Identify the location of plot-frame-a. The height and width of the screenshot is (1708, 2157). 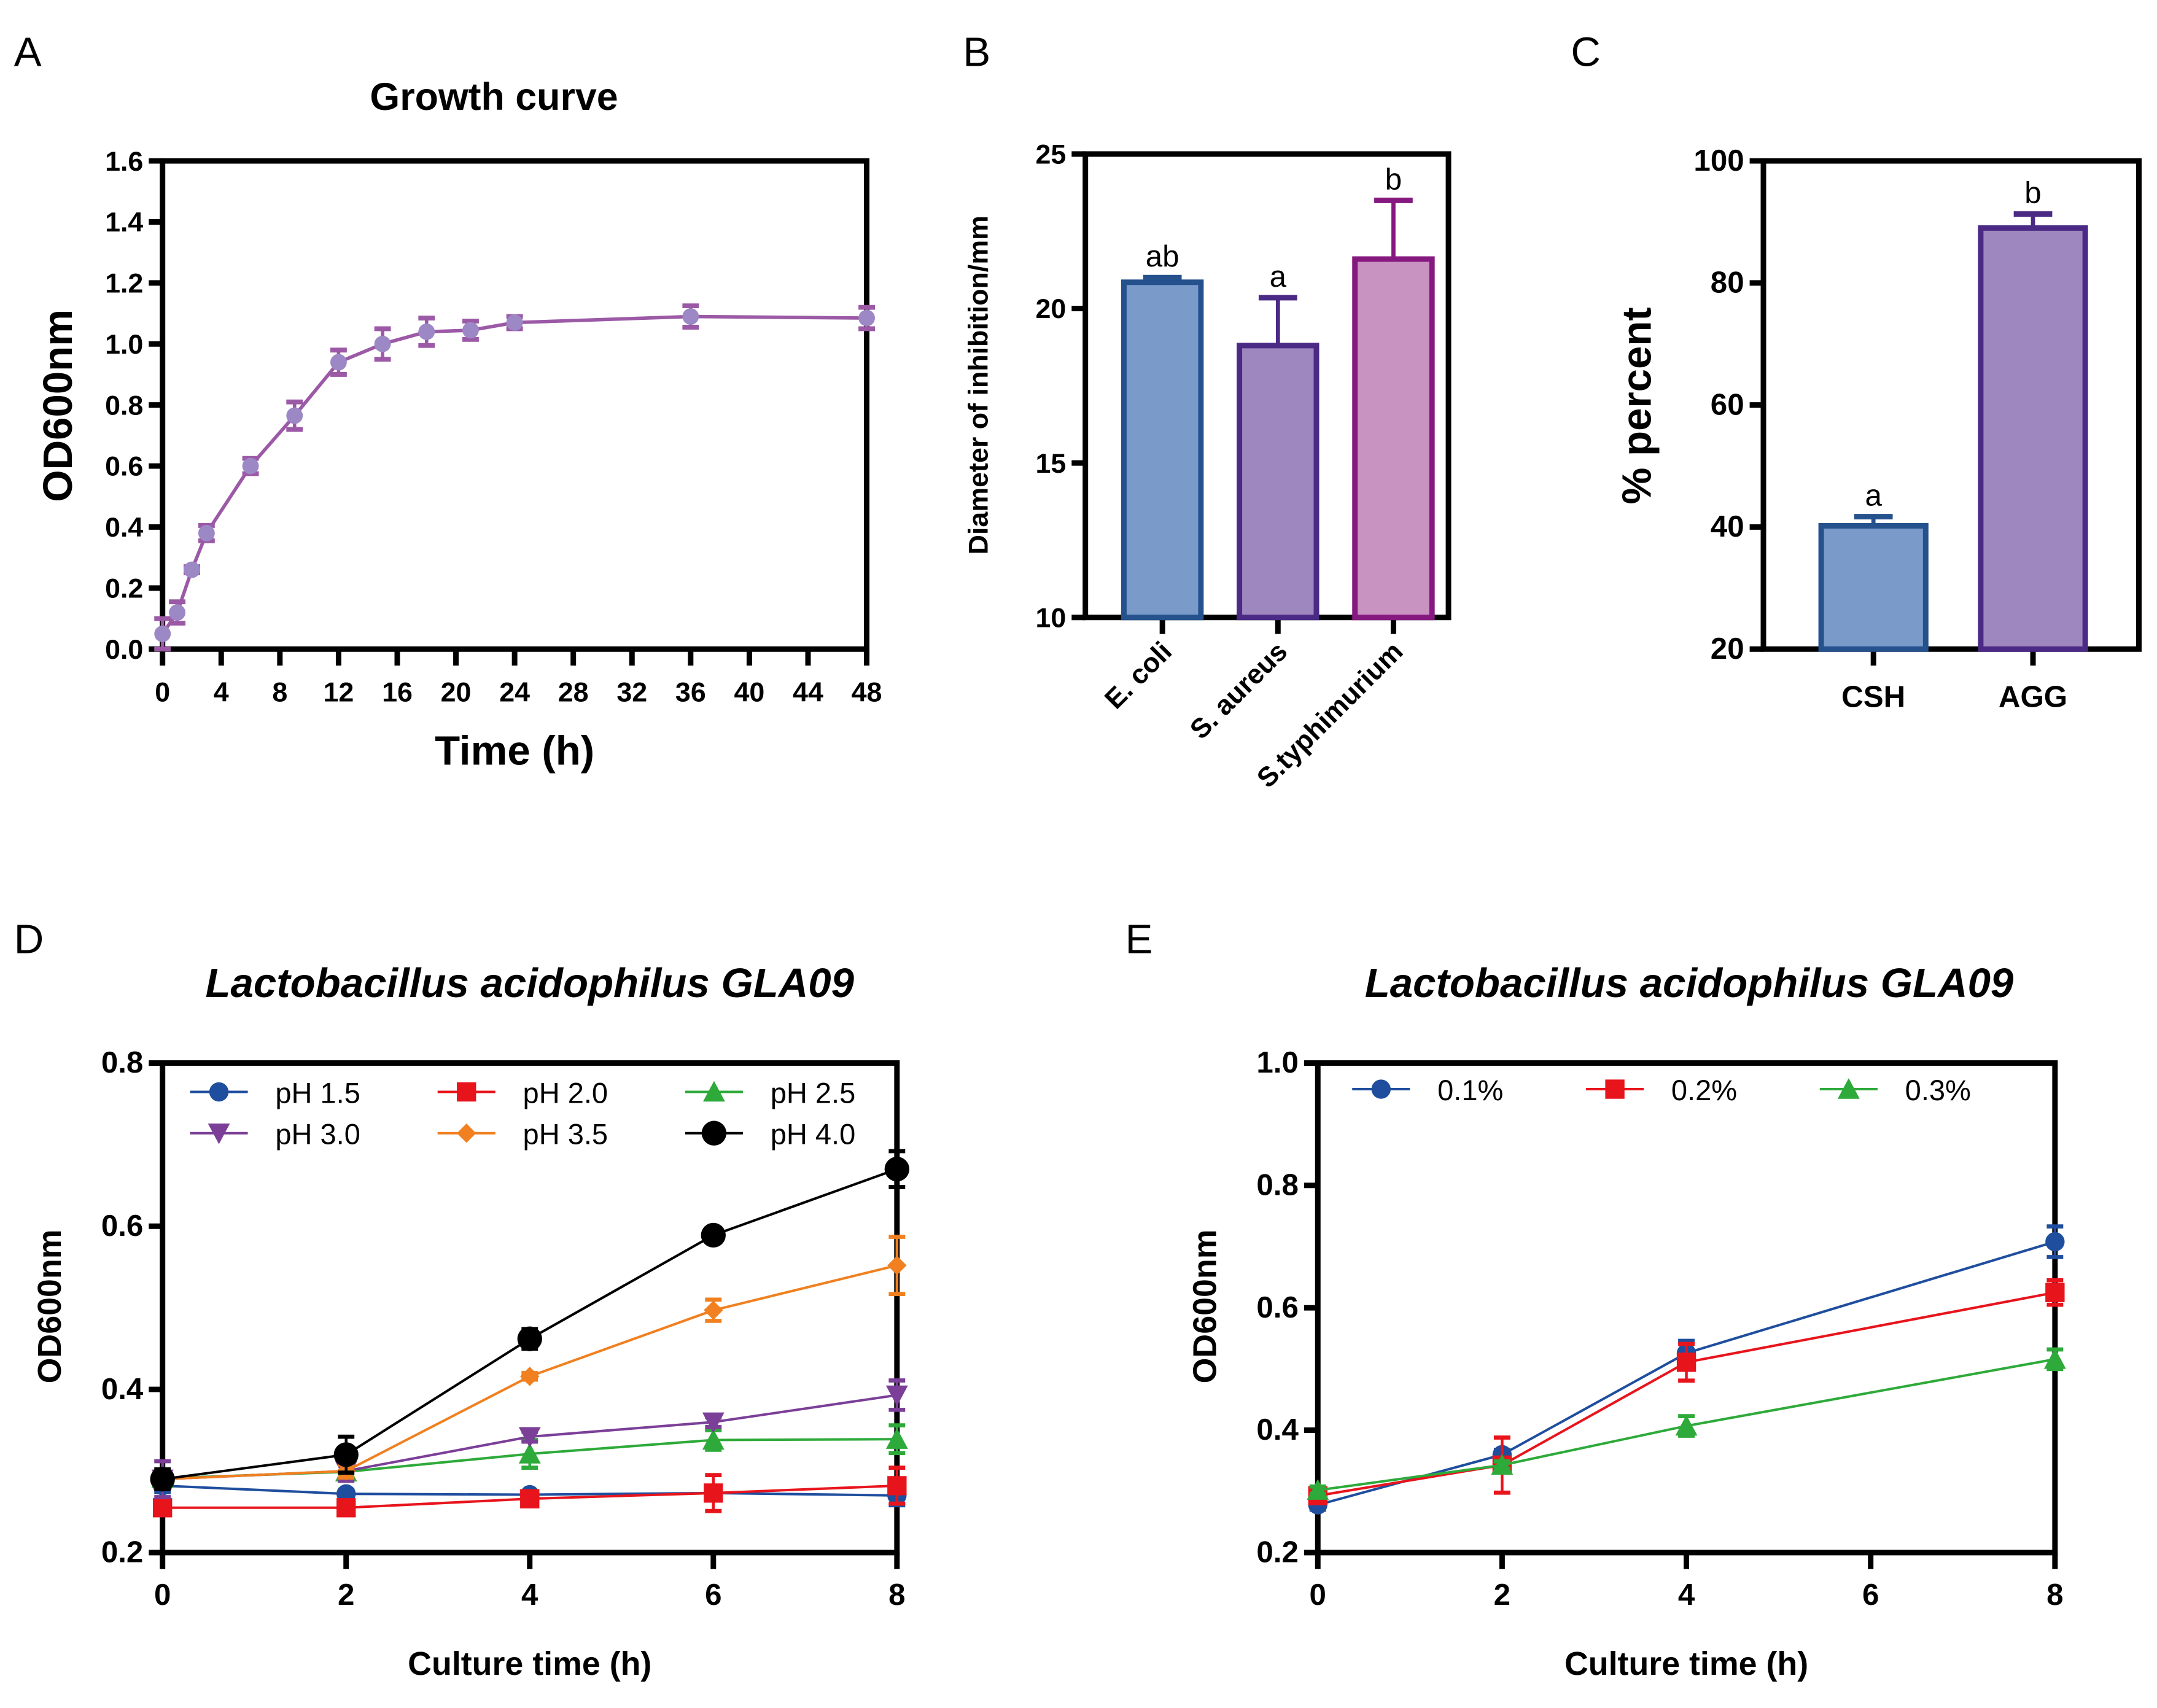
(515, 405).